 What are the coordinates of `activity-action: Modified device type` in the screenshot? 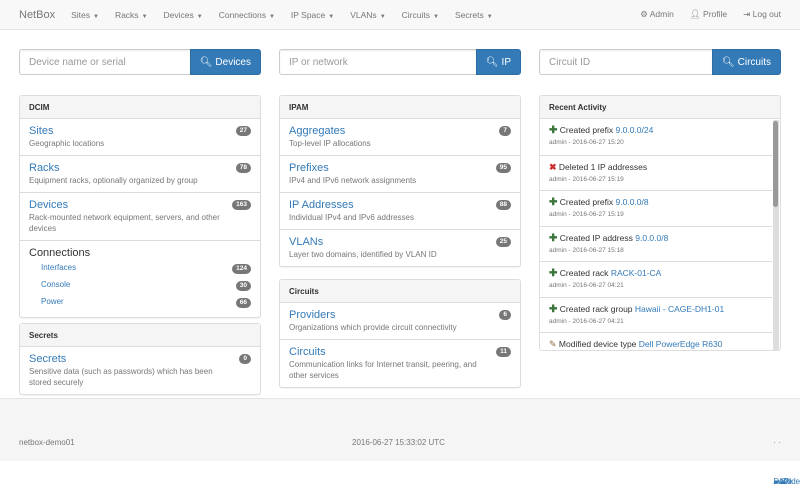 It's located at (597, 344).